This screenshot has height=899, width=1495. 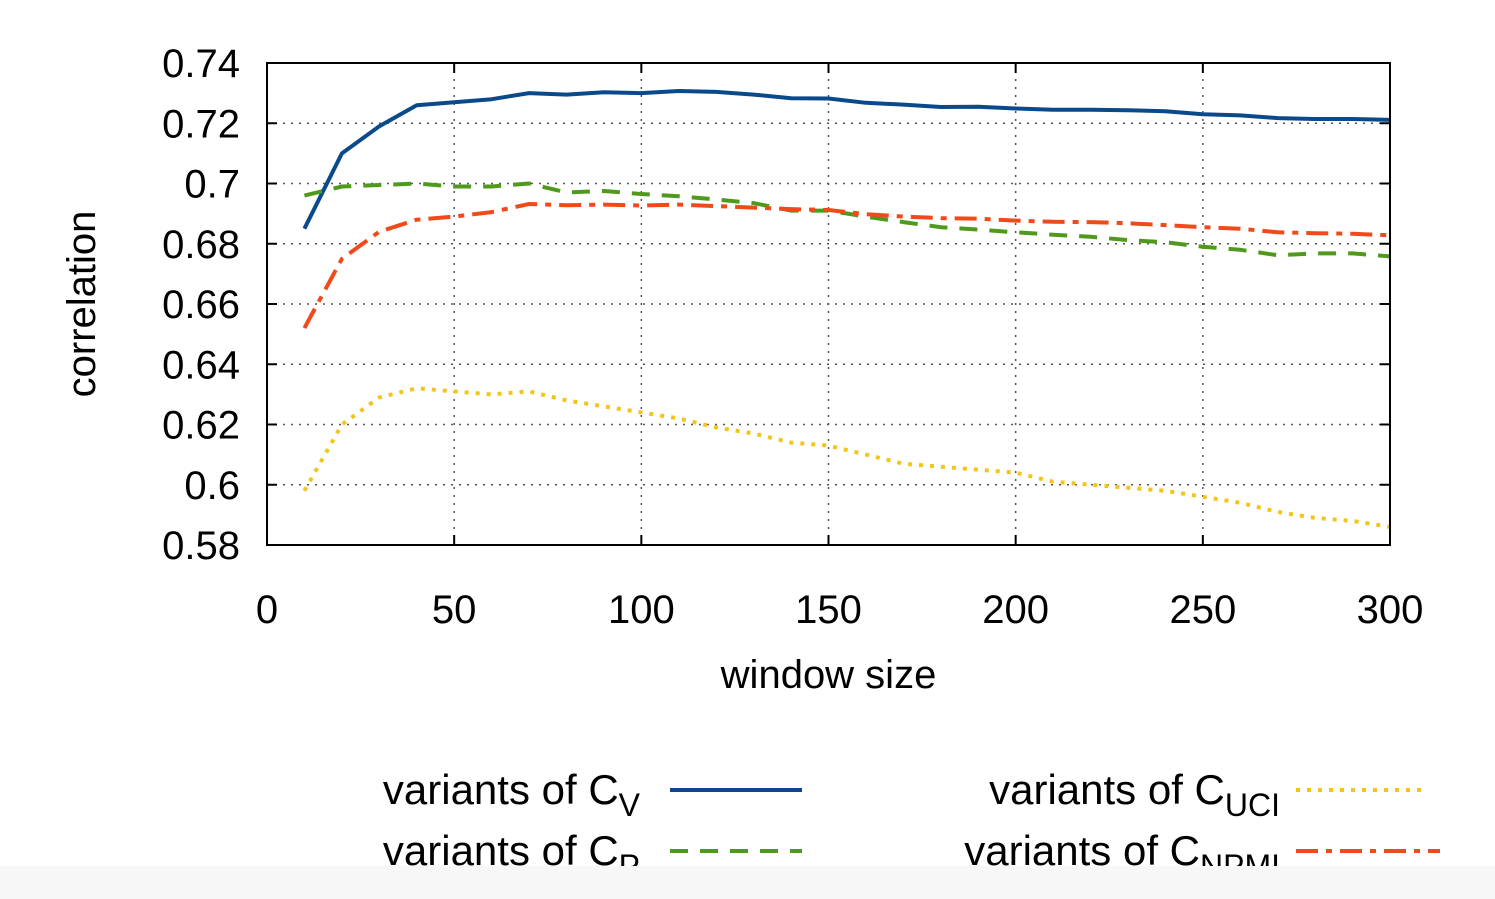 What do you see at coordinates (267, 610) in the screenshot?
I see `x-tick-label: 0` at bounding box center [267, 610].